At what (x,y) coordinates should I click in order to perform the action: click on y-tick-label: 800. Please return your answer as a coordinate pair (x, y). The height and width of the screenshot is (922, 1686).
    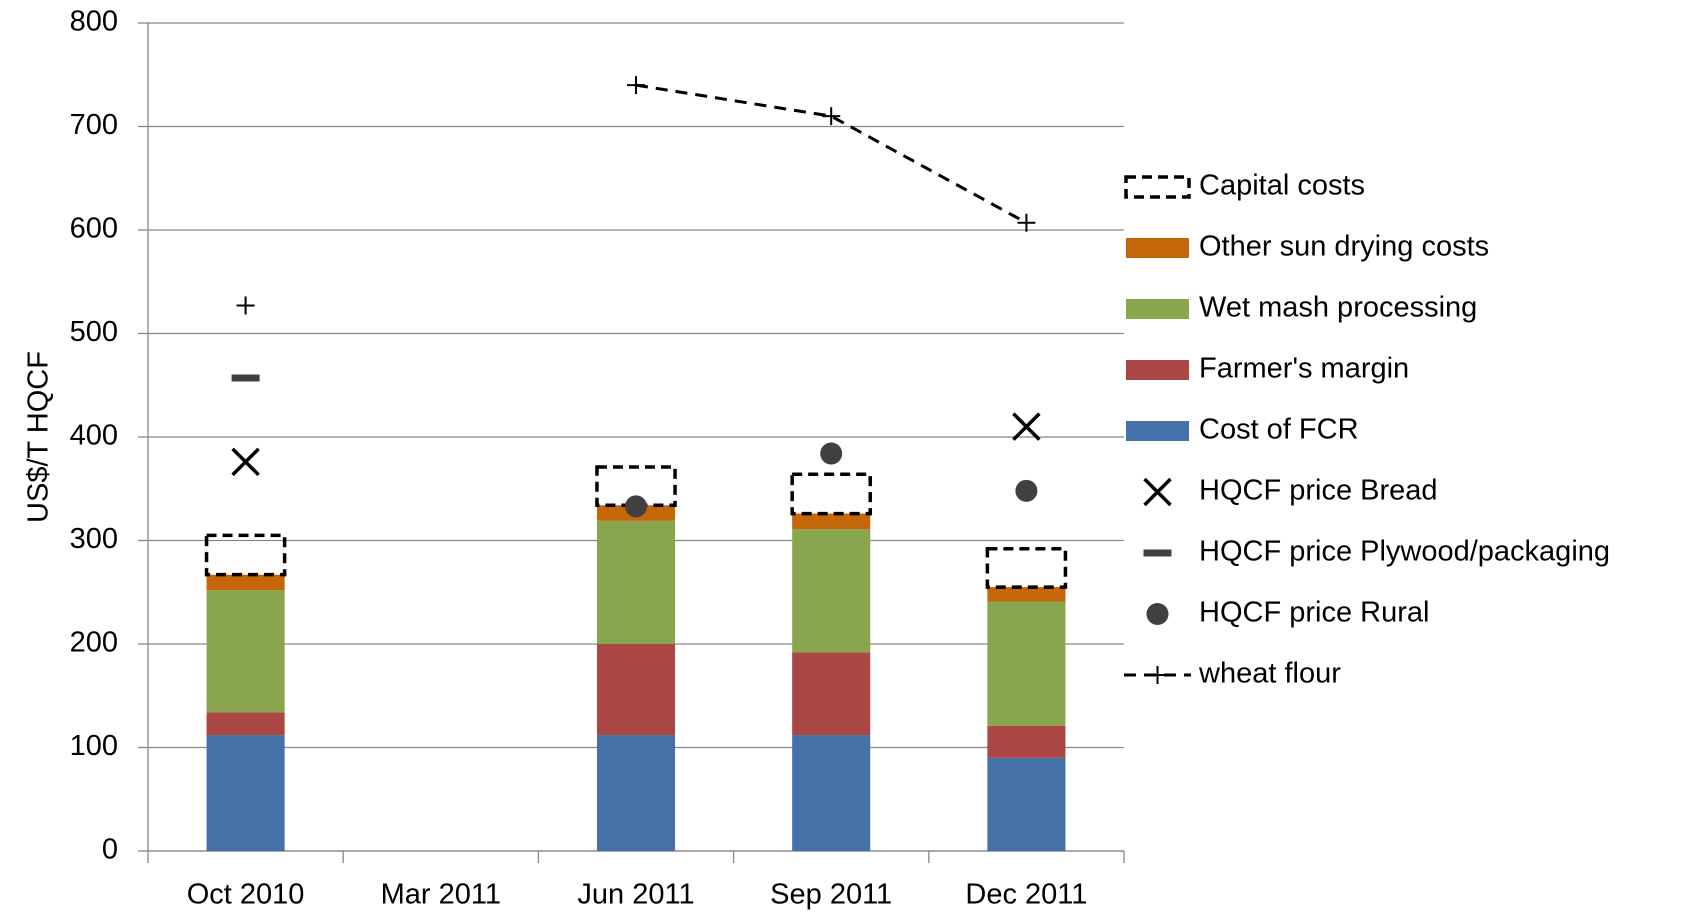
    Looking at the image, I should click on (94, 22).